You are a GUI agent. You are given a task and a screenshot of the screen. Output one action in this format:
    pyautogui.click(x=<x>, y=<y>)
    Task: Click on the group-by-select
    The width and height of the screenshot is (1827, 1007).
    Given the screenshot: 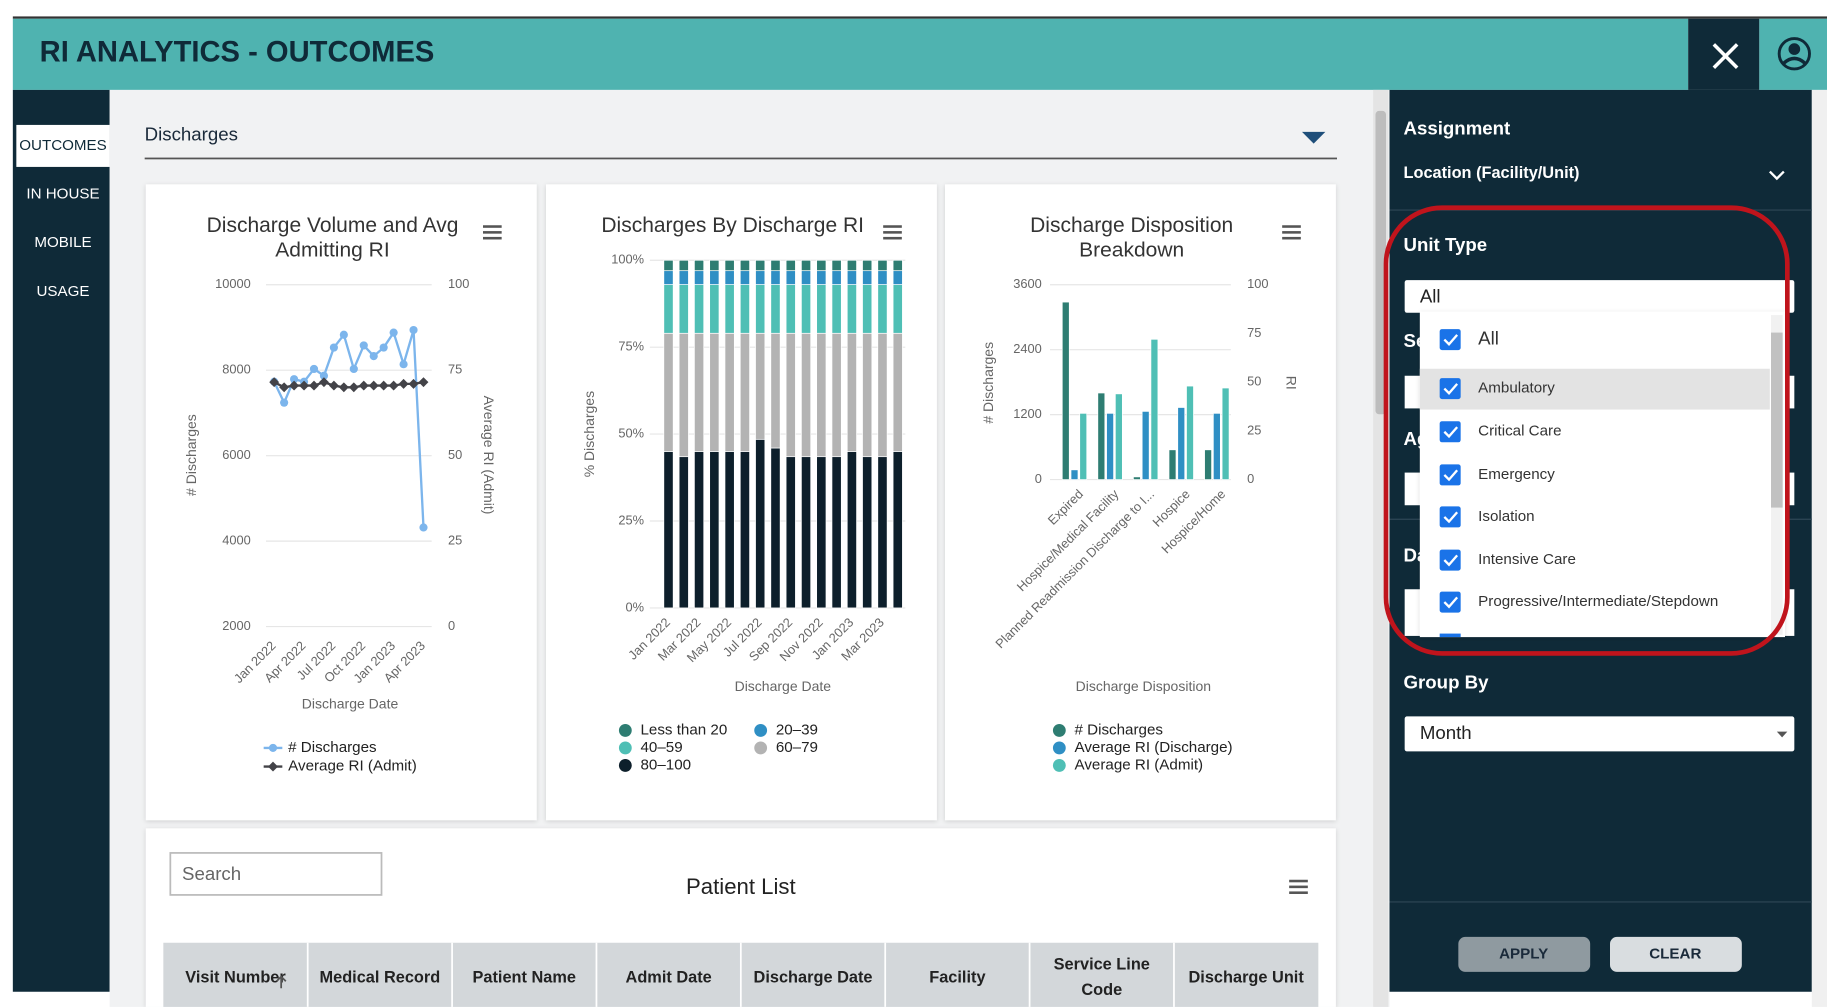 What is the action you would take?
    pyautogui.click(x=1599, y=734)
    